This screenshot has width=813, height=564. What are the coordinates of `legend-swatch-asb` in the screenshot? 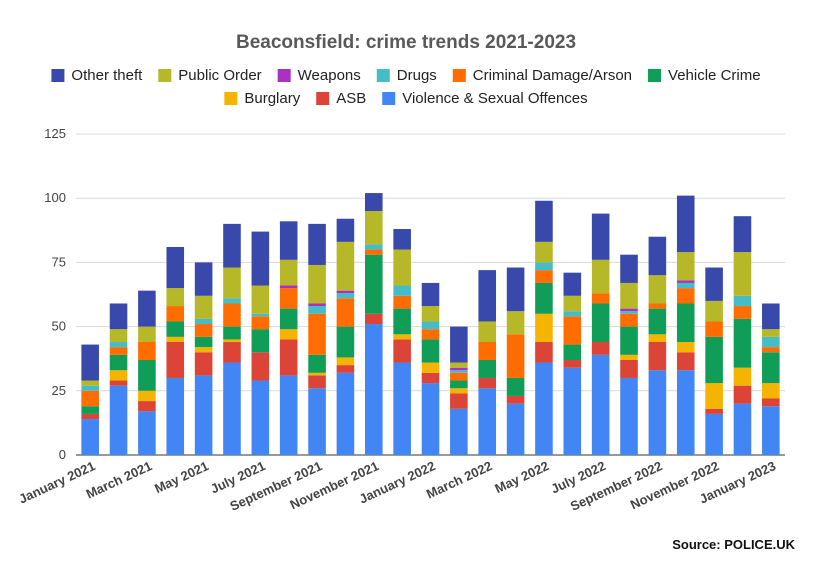 It's located at (323, 98).